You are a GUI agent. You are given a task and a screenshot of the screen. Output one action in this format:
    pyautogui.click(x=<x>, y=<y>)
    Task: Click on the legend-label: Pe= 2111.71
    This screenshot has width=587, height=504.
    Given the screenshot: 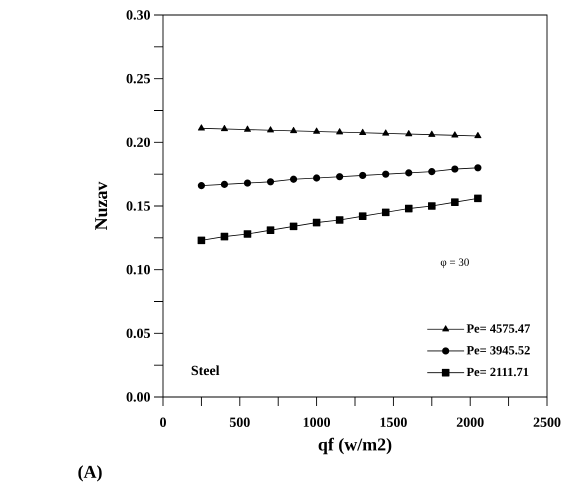 What is the action you would take?
    pyautogui.click(x=497, y=372)
    